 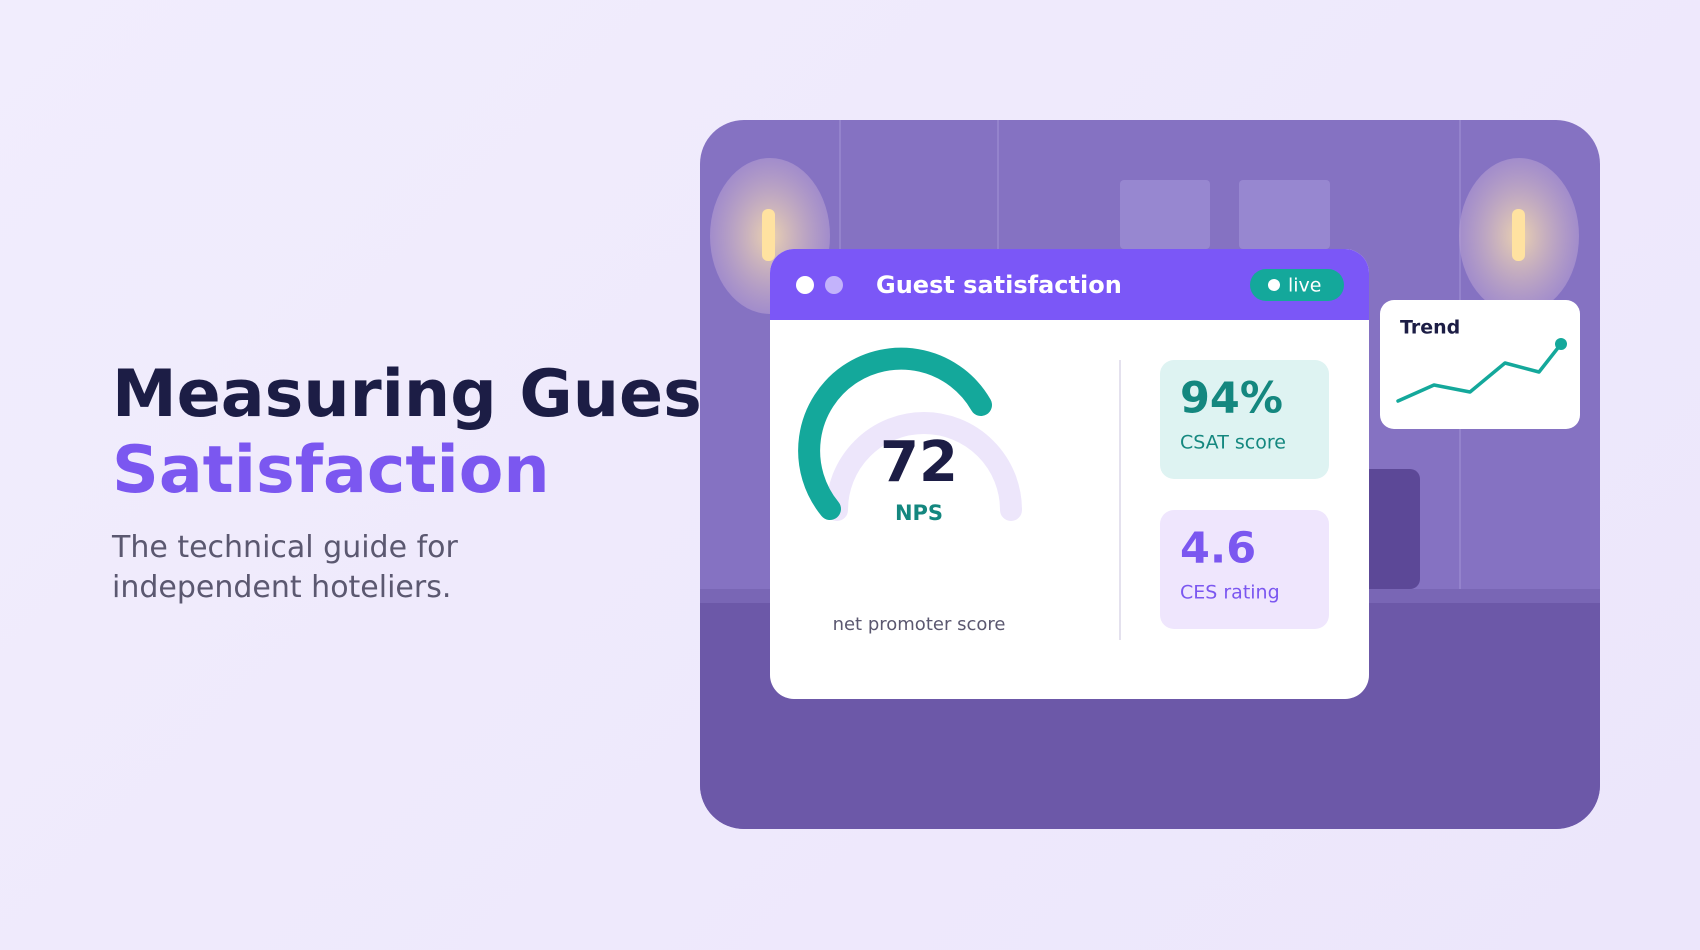 What do you see at coordinates (919, 513) in the screenshot?
I see `gauge-label: NPS` at bounding box center [919, 513].